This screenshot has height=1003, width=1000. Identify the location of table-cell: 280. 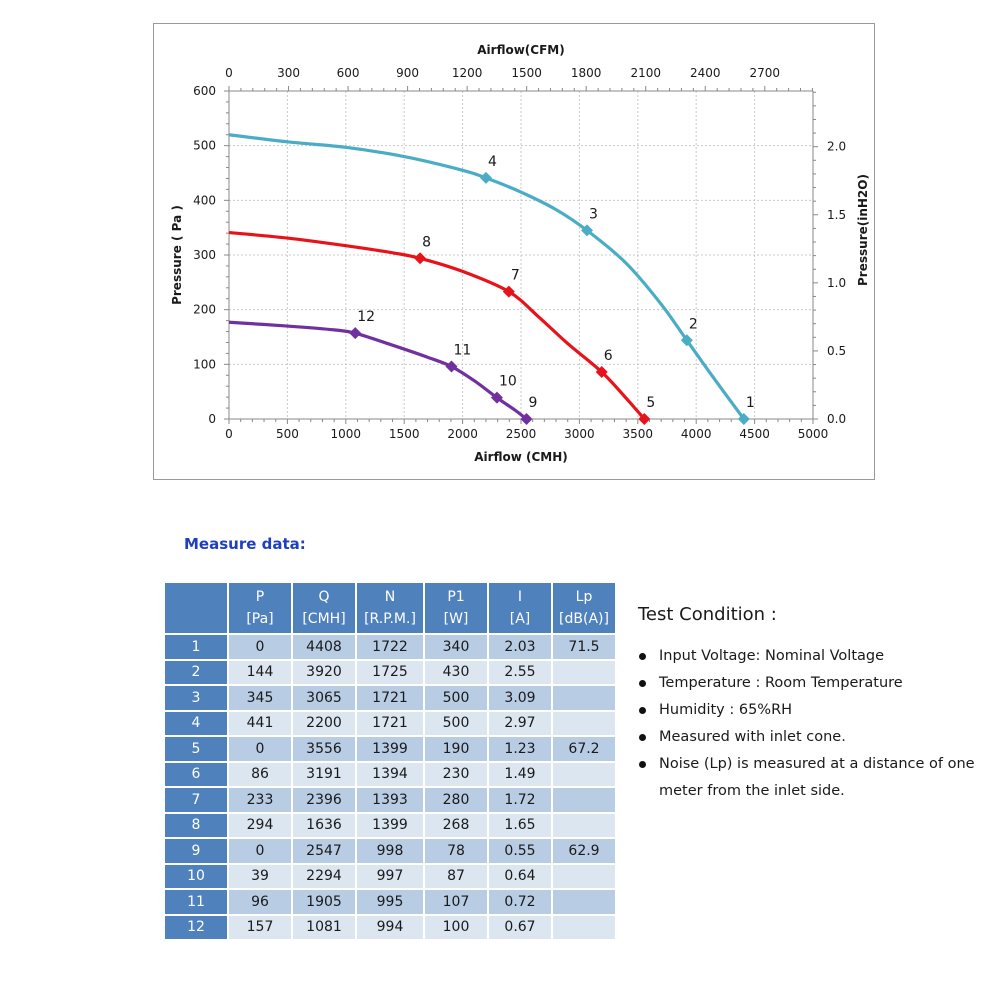
(456, 800).